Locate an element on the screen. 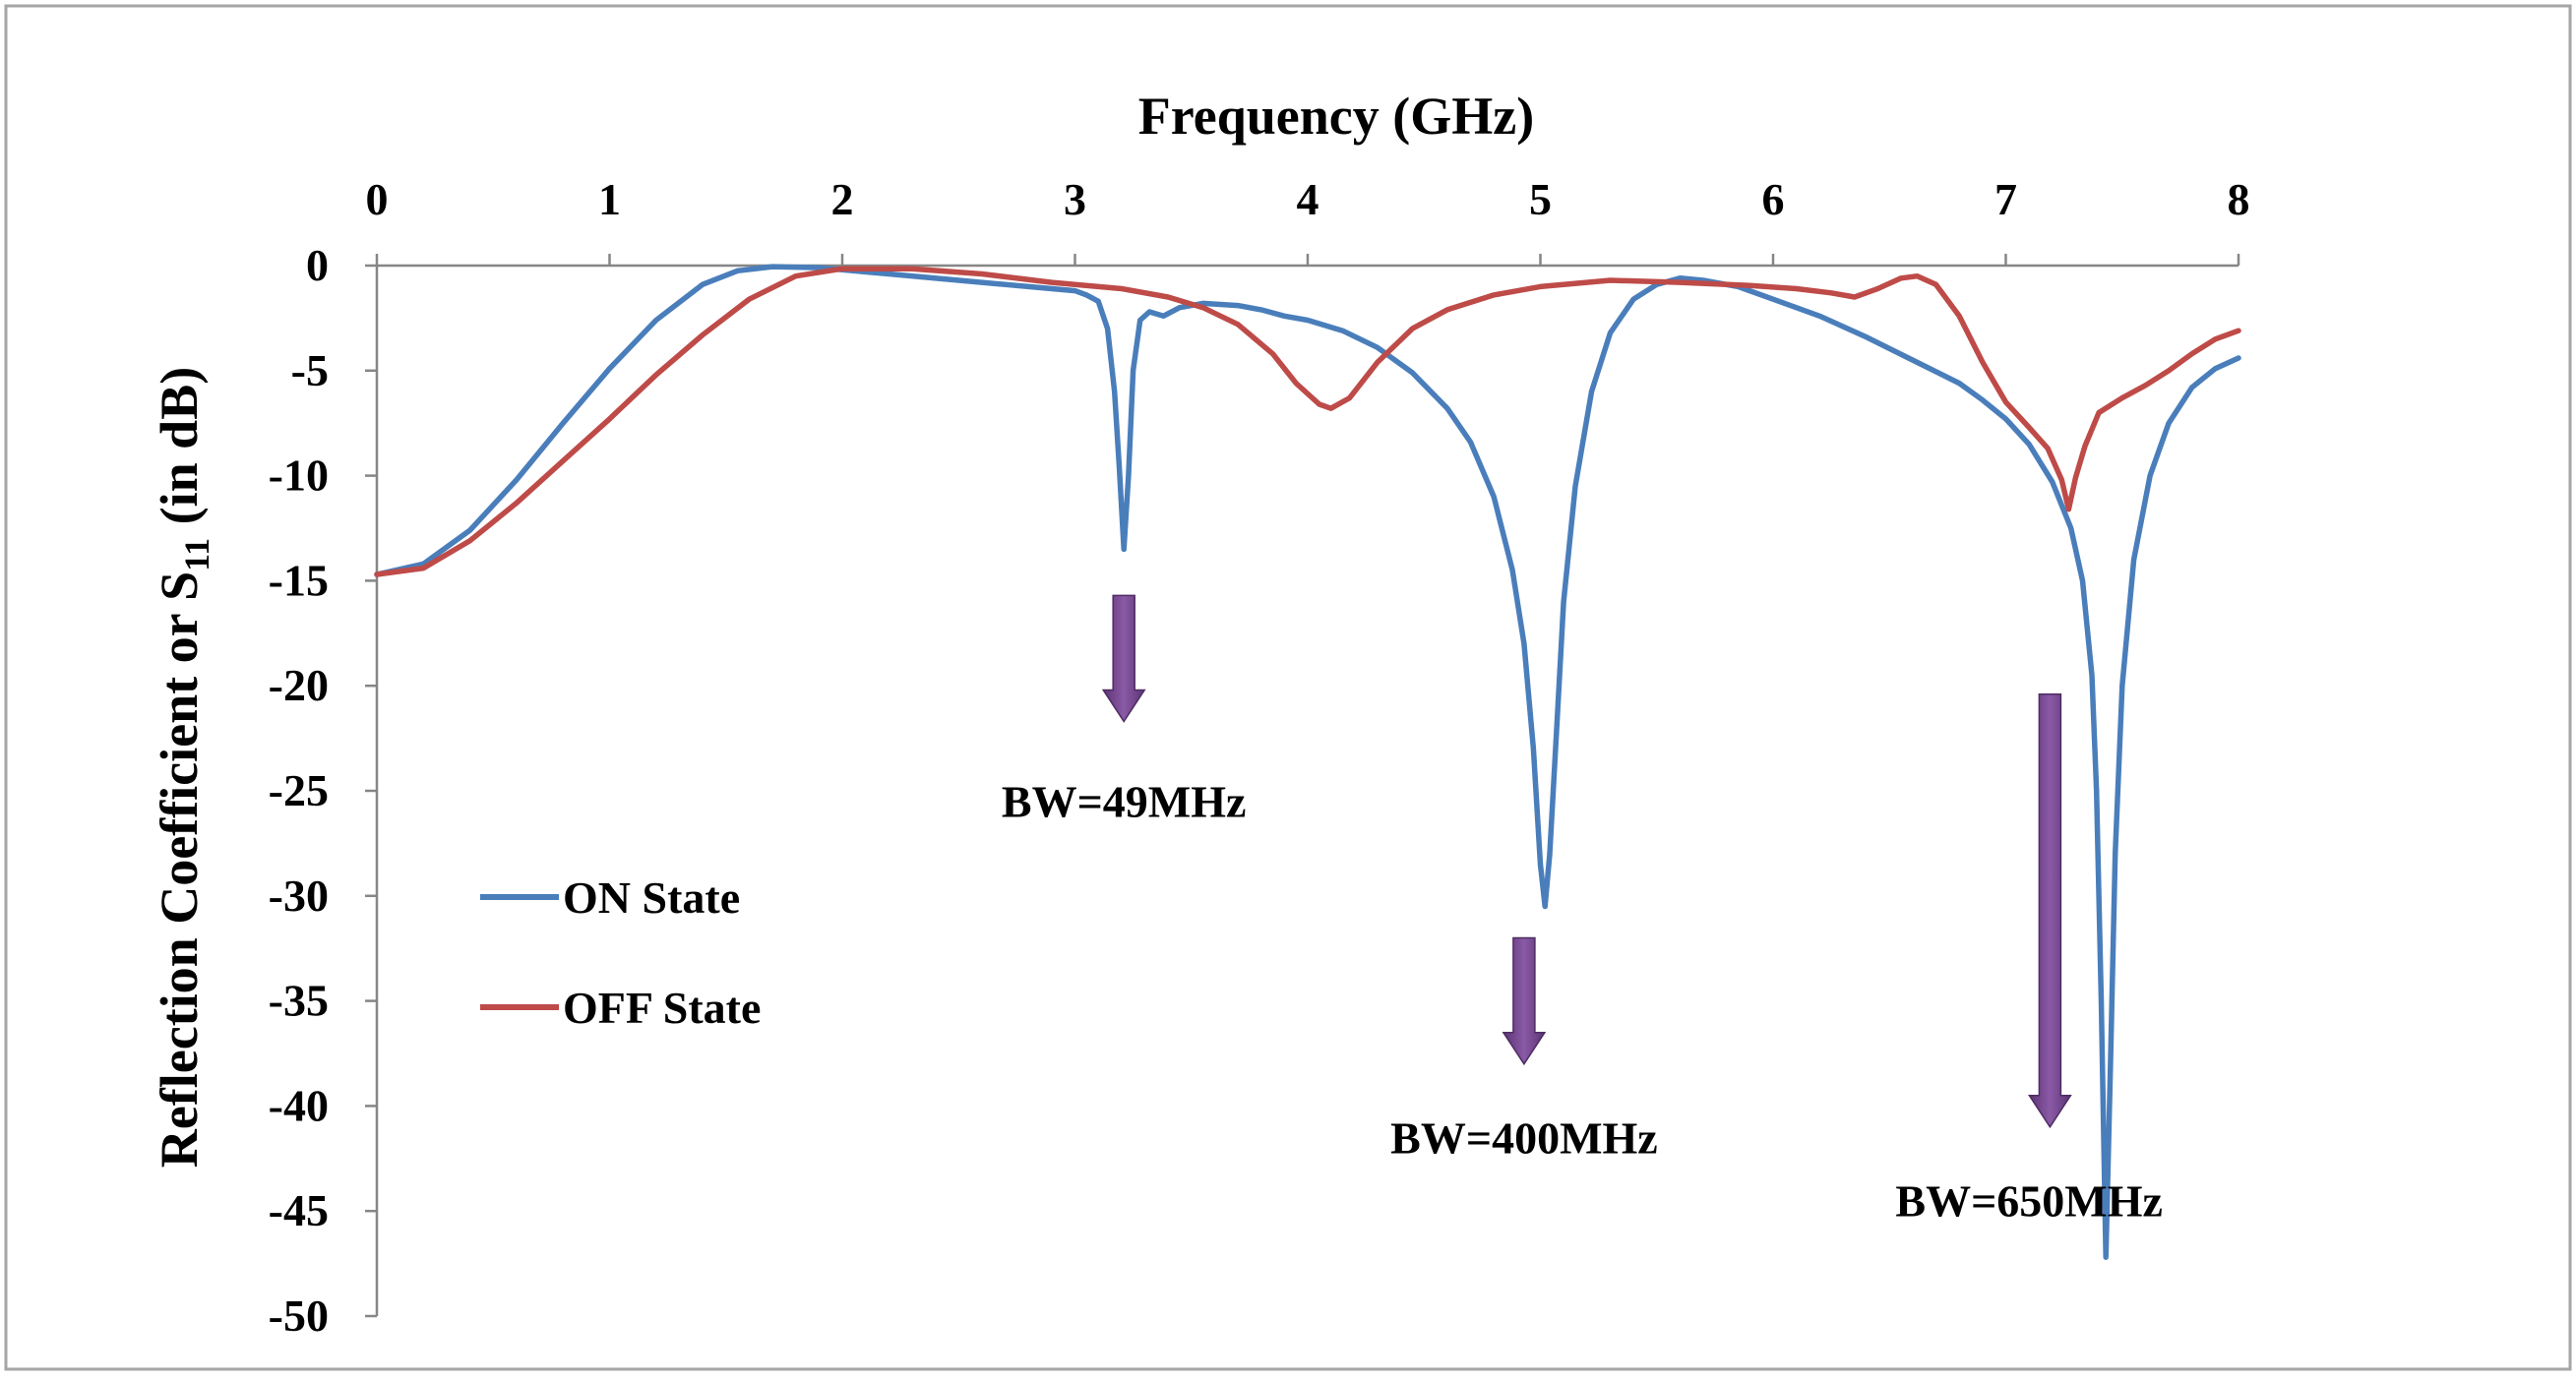  y-tick-label: -35 is located at coordinates (299, 1001).